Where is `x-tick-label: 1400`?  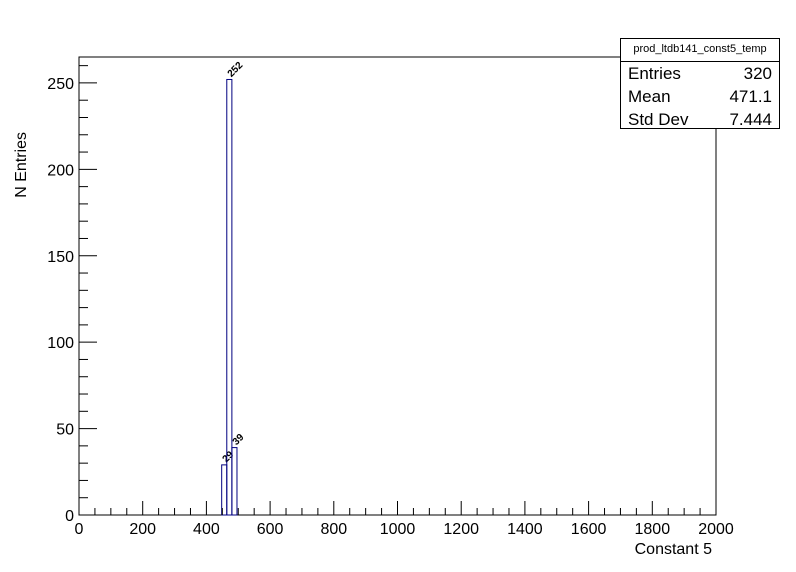 x-tick-label: 1400 is located at coordinates (525, 529).